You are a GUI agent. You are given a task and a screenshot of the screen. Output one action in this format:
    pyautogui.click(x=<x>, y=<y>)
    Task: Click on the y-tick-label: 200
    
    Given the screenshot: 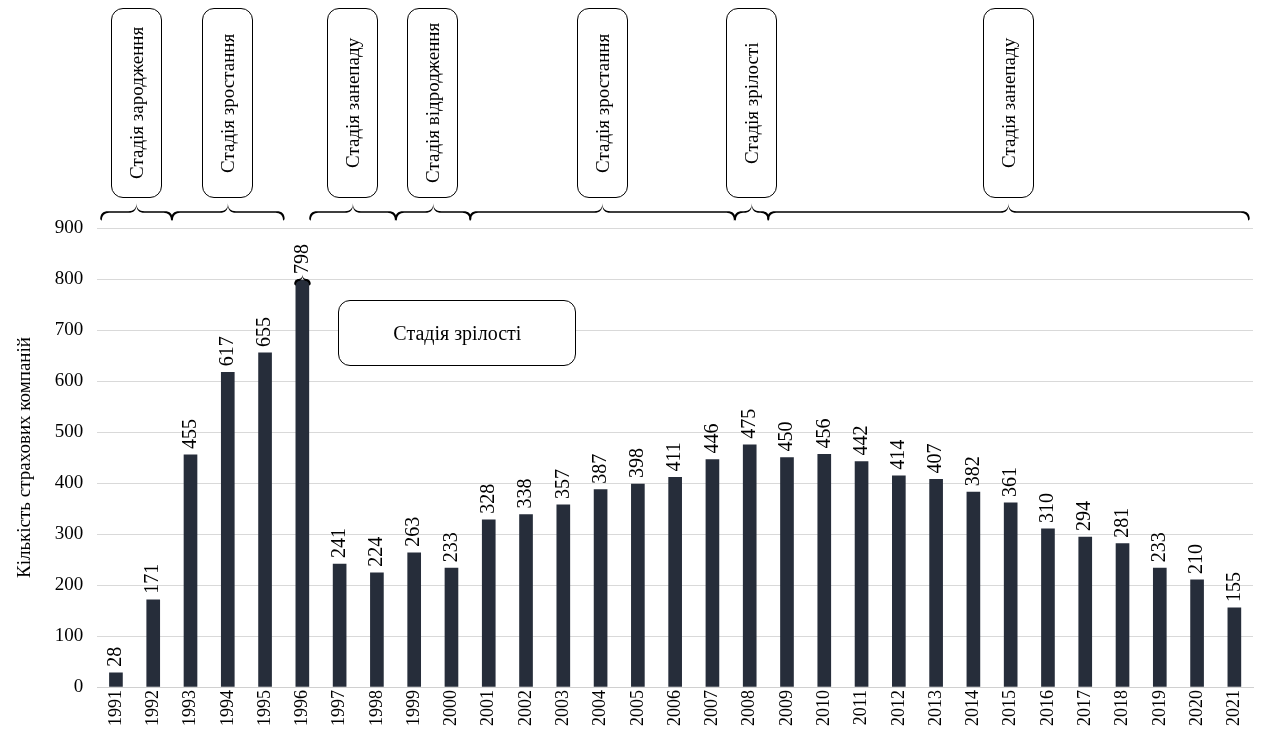 What is the action you would take?
    pyautogui.click(x=69, y=583)
    